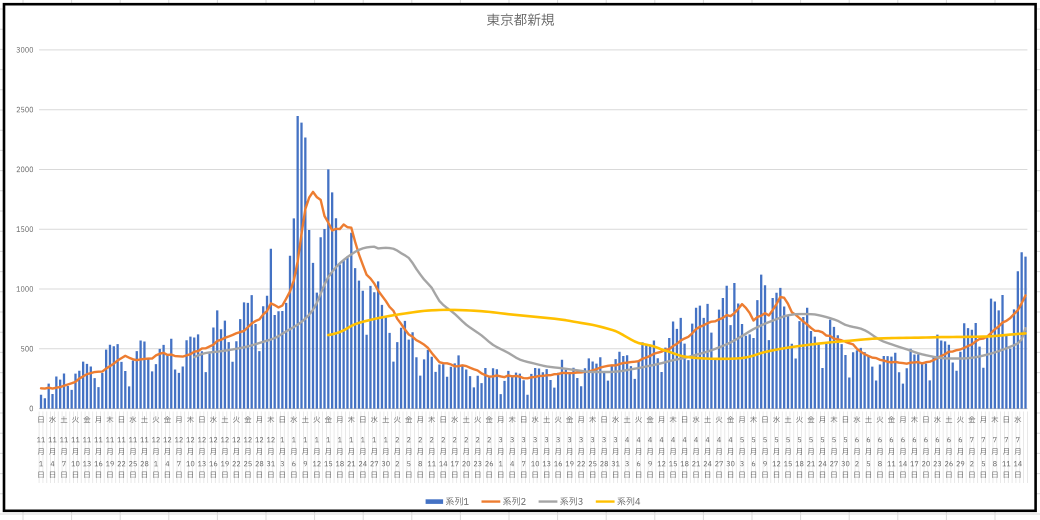 The width and height of the screenshot is (1040, 520). What do you see at coordinates (529, 447) in the screenshot?
I see `x-axis-labels` at bounding box center [529, 447].